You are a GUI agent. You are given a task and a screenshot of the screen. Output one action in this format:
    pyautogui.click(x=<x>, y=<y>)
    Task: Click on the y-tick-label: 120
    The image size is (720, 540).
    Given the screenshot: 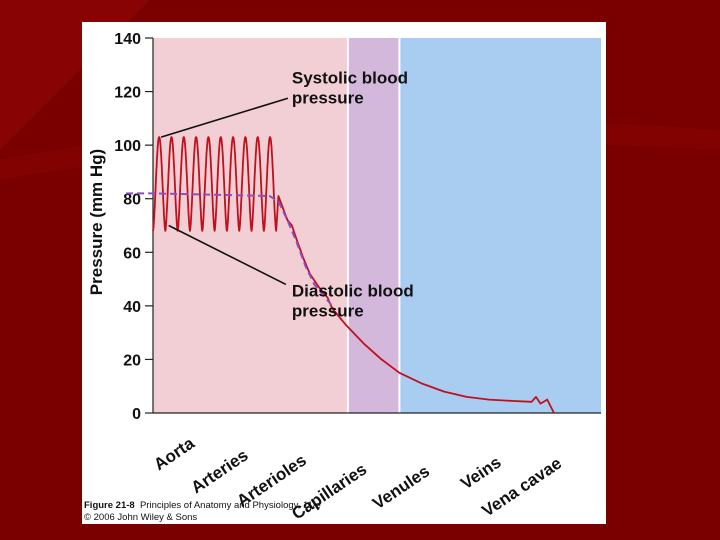 What is the action you would take?
    pyautogui.click(x=127, y=93)
    